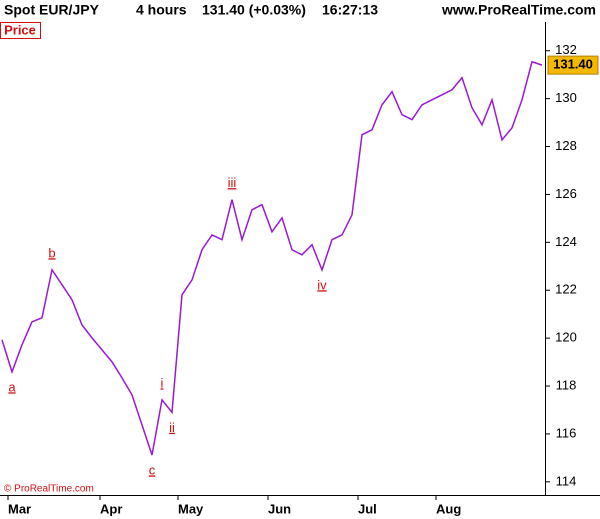  What do you see at coordinates (232, 182) in the screenshot?
I see `wave-label: iii` at bounding box center [232, 182].